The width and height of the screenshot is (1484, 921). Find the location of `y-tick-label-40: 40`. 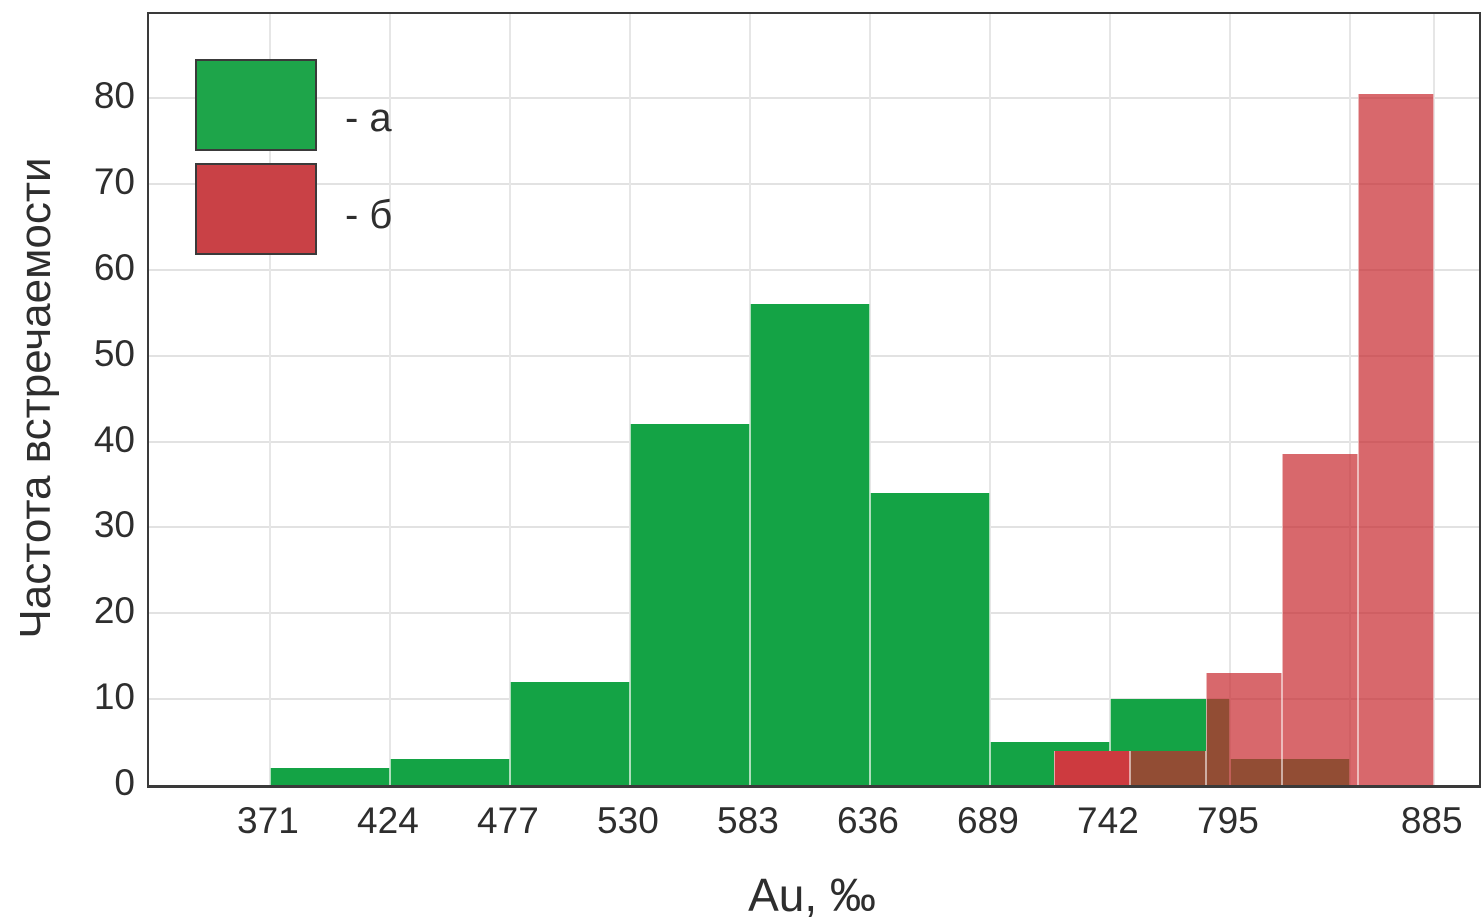

y-tick-label-40: 40 is located at coordinates (114, 439).